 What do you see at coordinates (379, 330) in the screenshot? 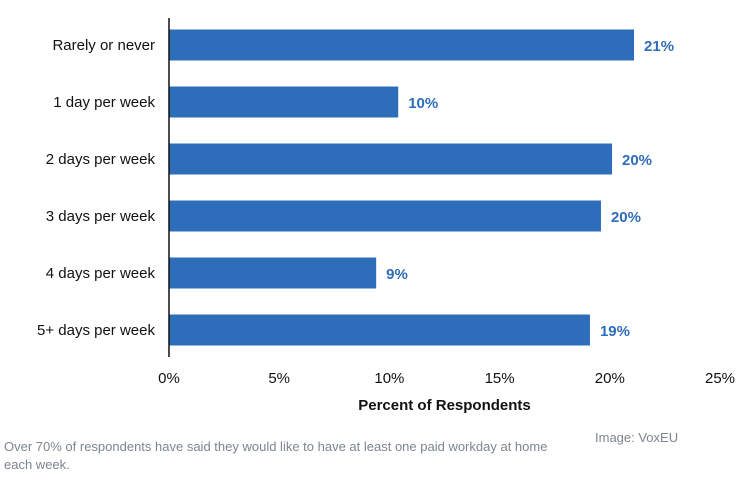
I see `bar-5-days-per-week` at bounding box center [379, 330].